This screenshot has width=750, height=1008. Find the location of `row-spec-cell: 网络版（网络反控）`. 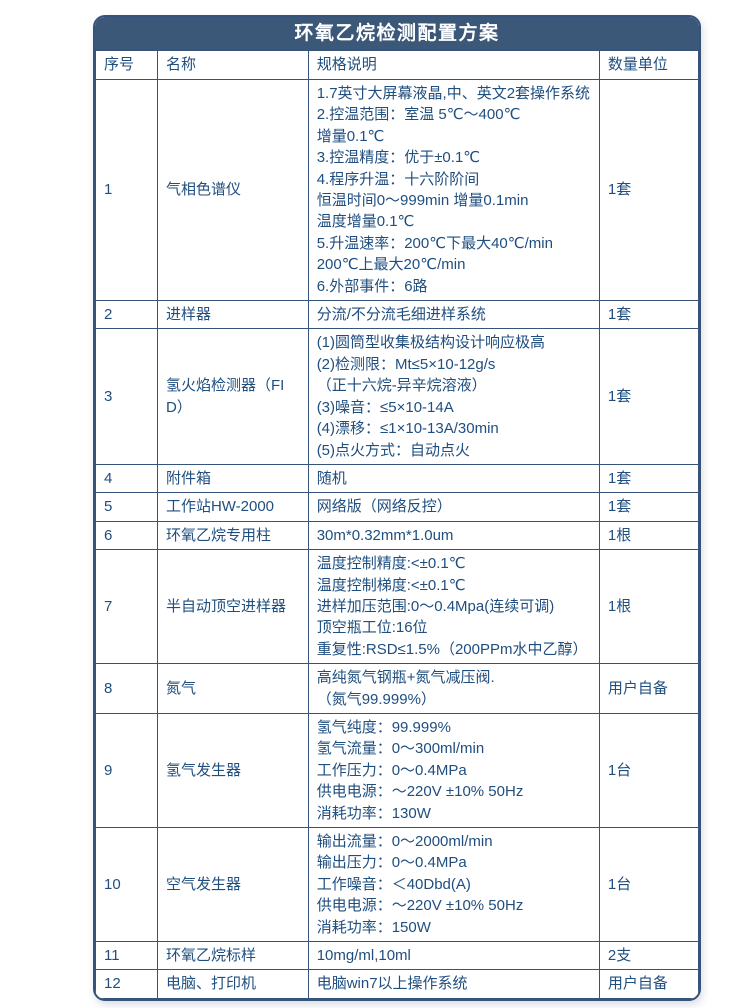

row-spec-cell: 网络版（网络反控） is located at coordinates (453, 507).